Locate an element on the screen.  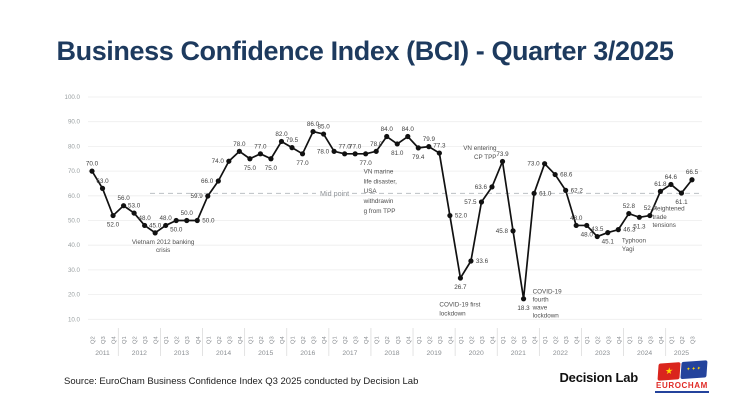
eurocham-tagline-bar is located at coordinates (682, 392).